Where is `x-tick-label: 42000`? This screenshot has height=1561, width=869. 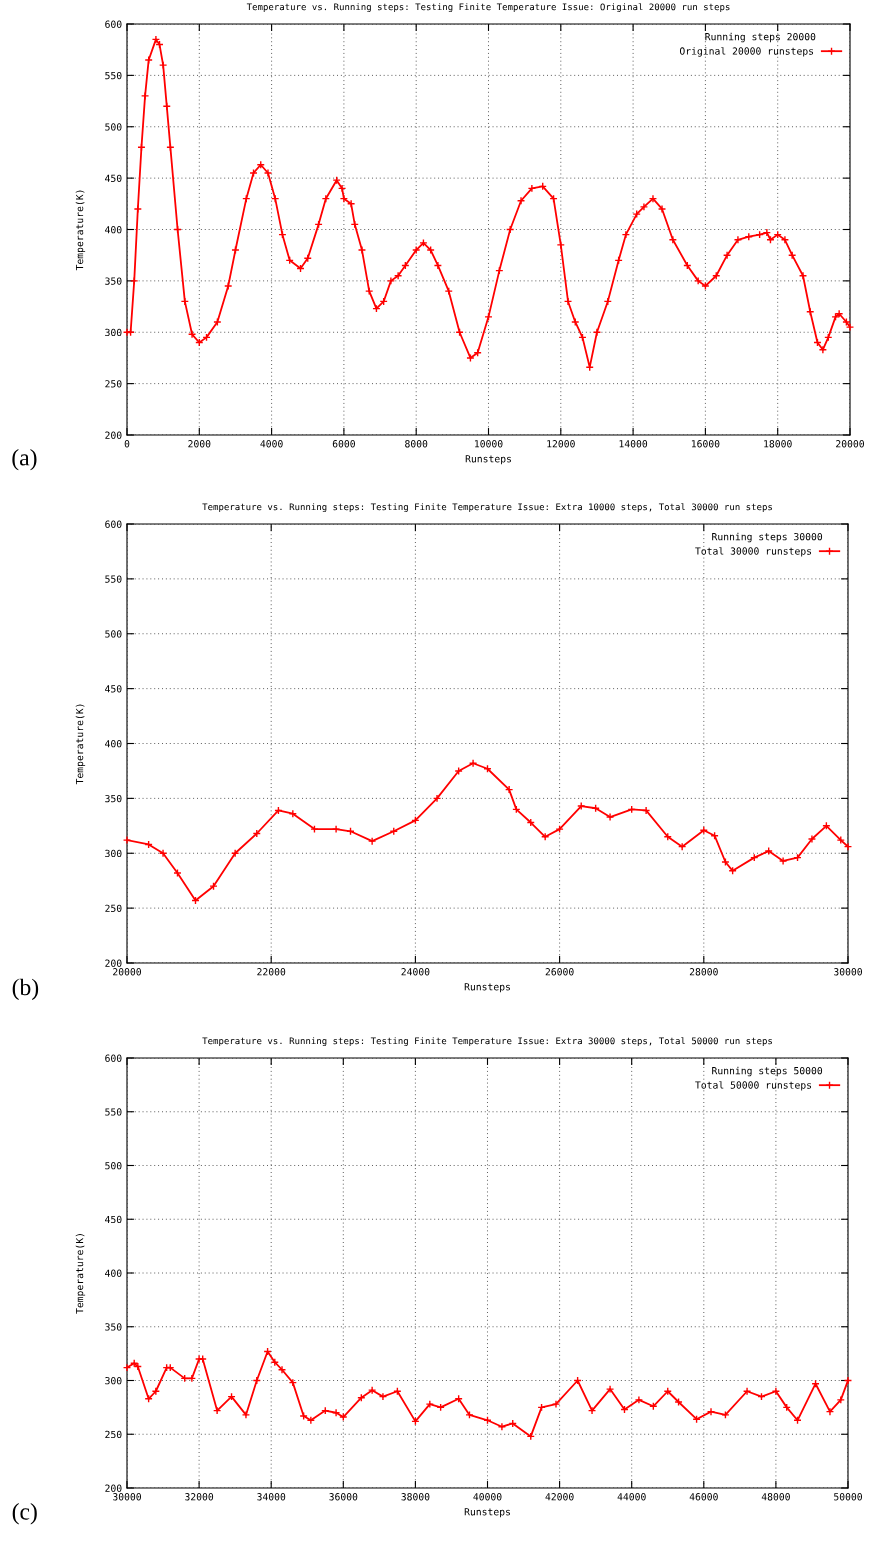
x-tick-label: 42000 is located at coordinates (559, 1497).